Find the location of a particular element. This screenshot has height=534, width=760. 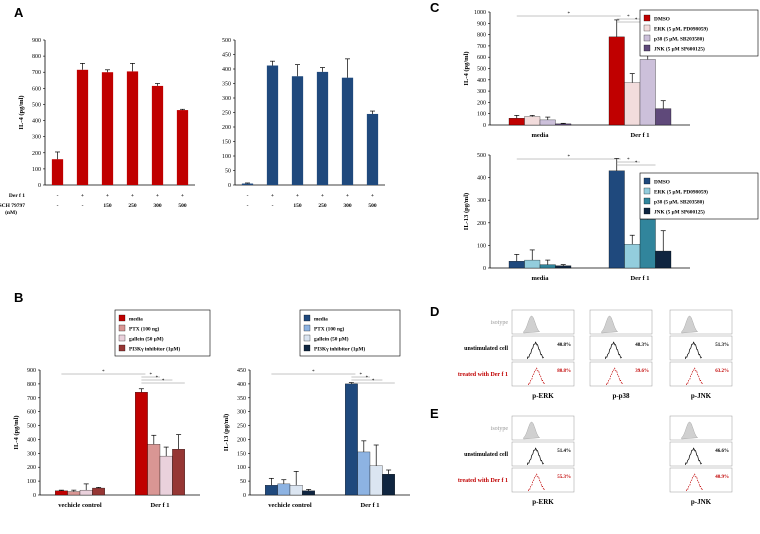

x-axis-label: p-ERK is located at coordinates (543, 396).